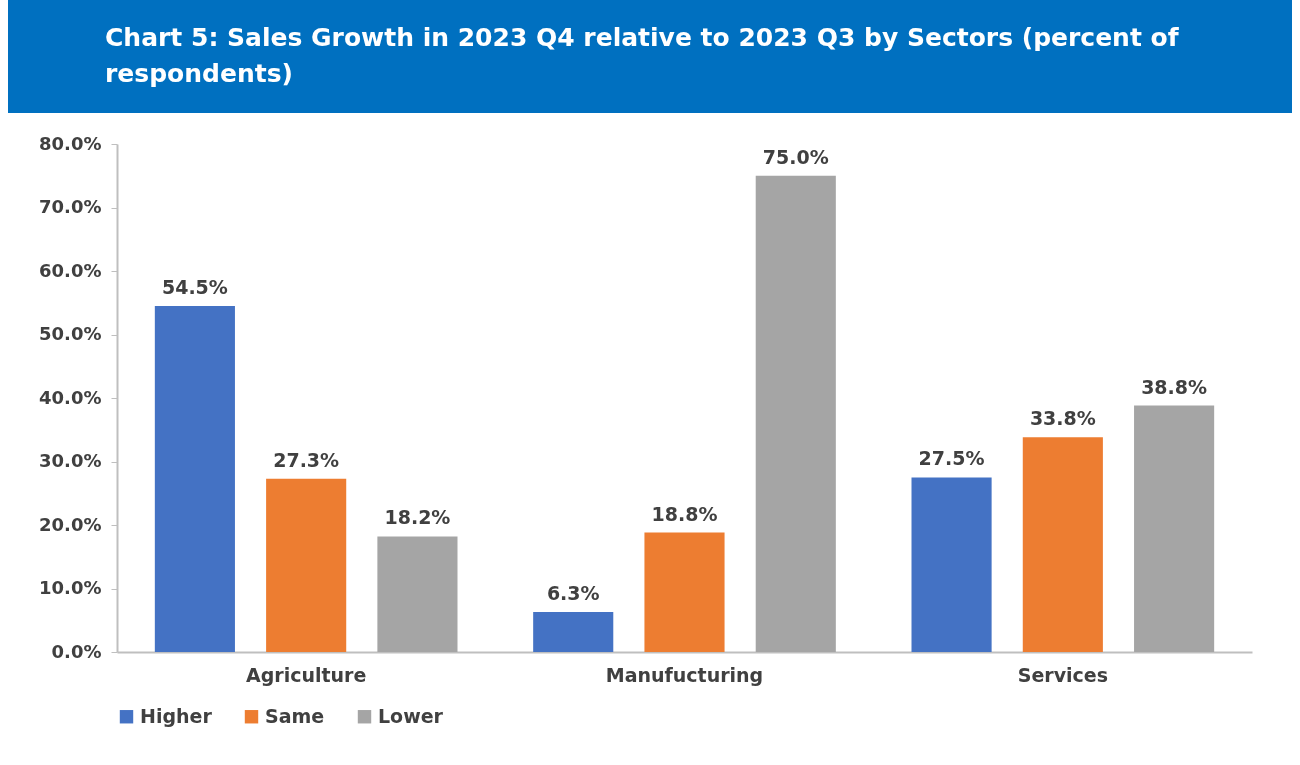 Image resolution: width=1300 pixels, height=765 pixels. What do you see at coordinates (70, 270) in the screenshot?
I see `y-tick-label: 60.0%` at bounding box center [70, 270].